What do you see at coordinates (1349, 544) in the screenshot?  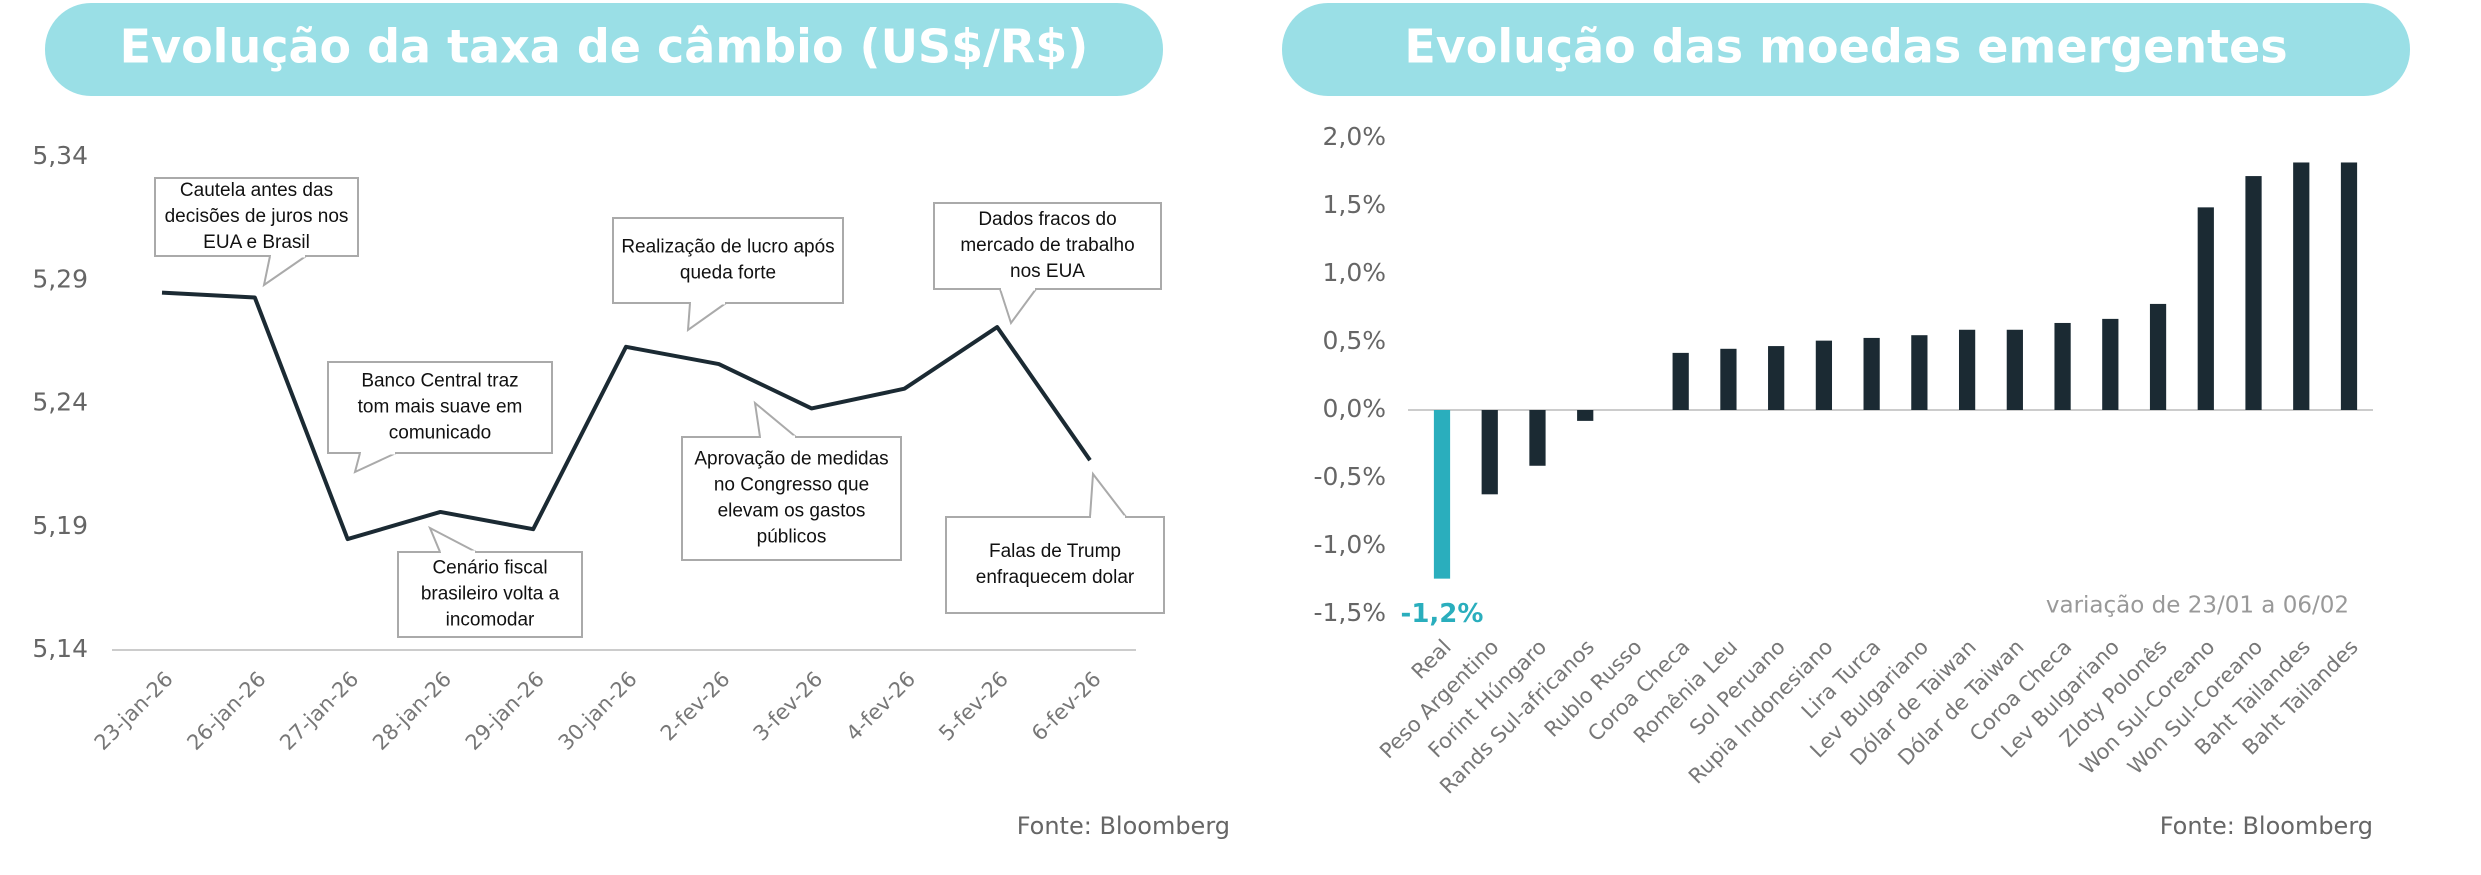 I see `y-tick-label: -1,0%` at bounding box center [1349, 544].